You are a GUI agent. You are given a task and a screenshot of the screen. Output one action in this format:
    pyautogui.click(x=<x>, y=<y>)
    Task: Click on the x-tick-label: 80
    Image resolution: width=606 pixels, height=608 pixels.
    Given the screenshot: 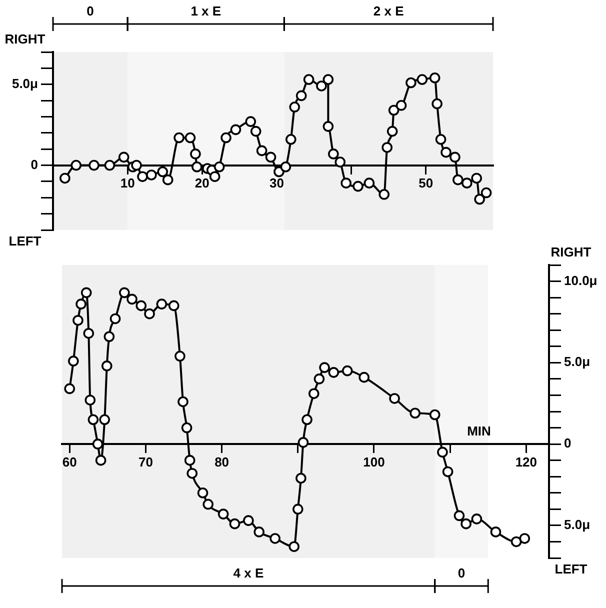 What is the action you would take?
    pyautogui.click(x=222, y=462)
    